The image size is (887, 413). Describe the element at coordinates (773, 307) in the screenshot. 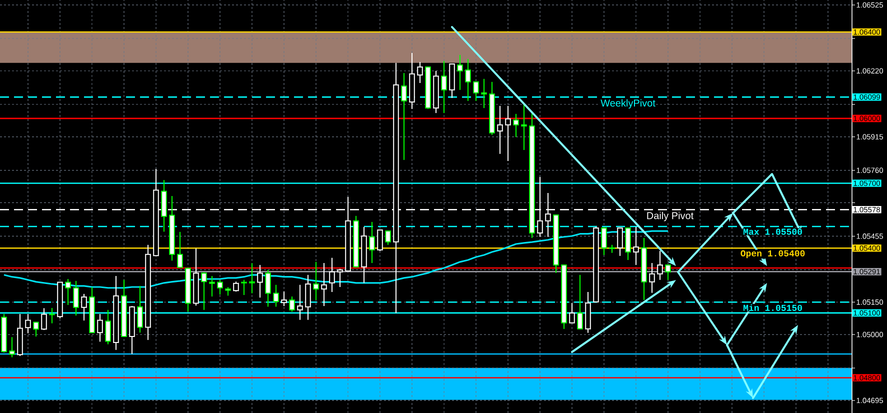

I see `annotation: Min 1.05150` at that location.